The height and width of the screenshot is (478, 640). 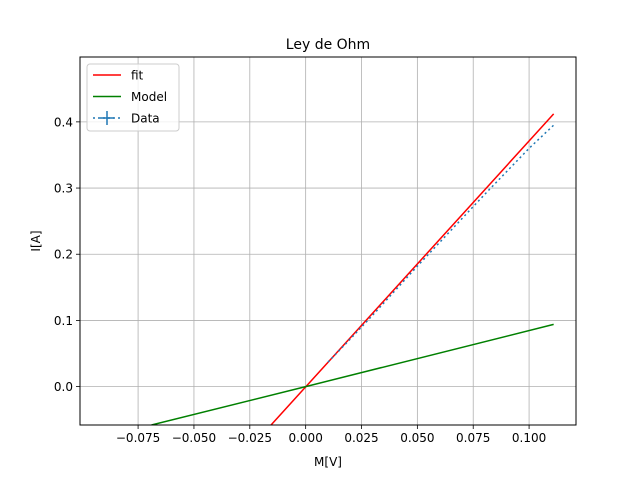 I want to click on x-tick-label: 0.075, so click(x=473, y=438).